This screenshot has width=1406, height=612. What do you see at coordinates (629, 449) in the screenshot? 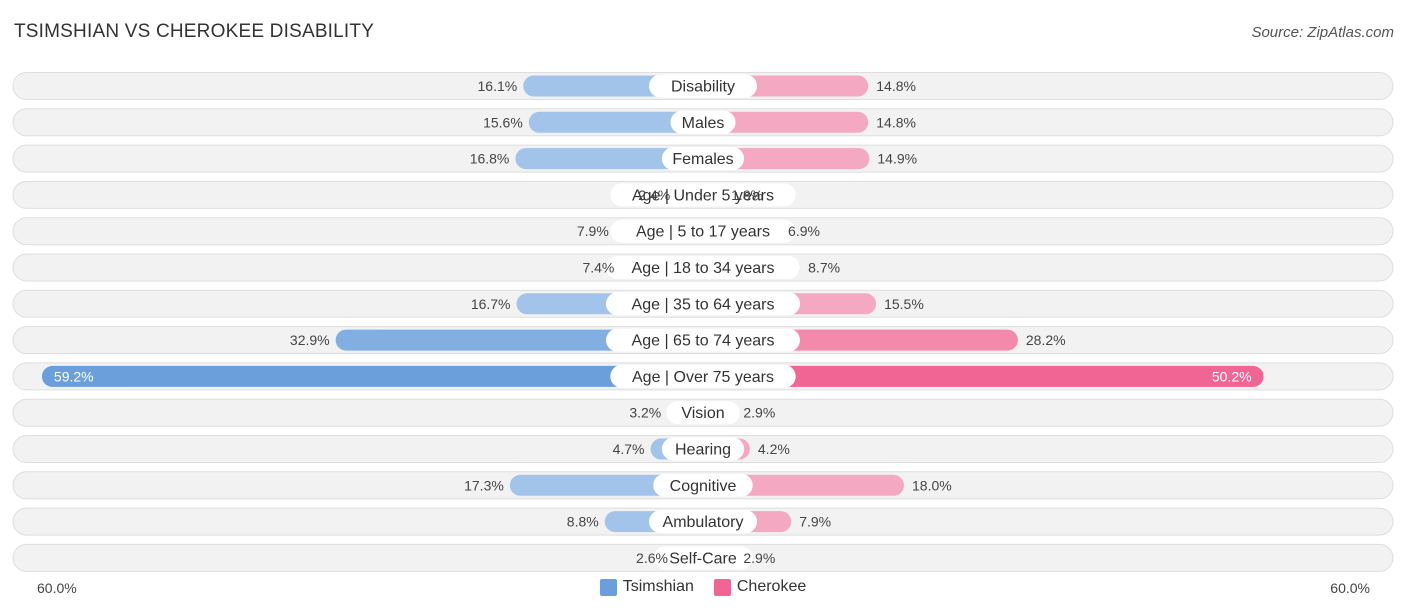
I see `value-label-tsimshian-hearing: 4.7%` at bounding box center [629, 449].